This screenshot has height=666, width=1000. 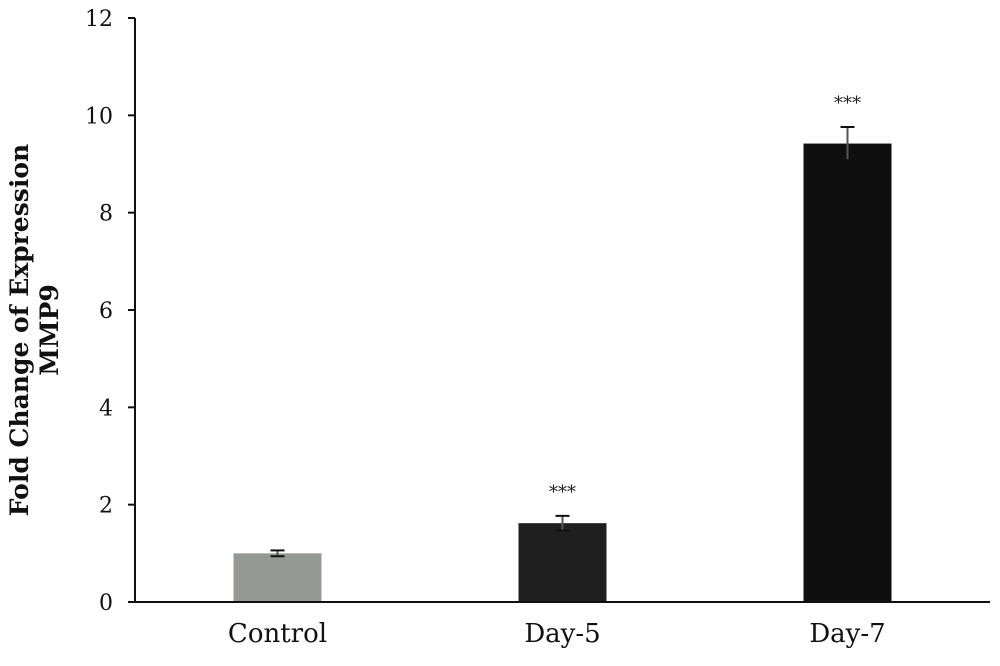 I want to click on x-axis-category-labels: Control Day-5 Day-7, so click(x=557, y=634).